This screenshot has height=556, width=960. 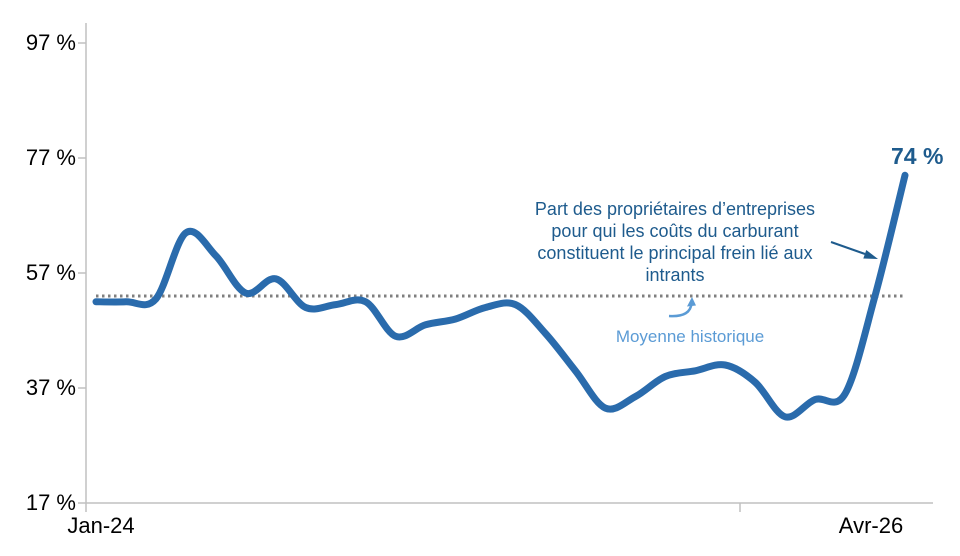 What do you see at coordinates (675, 209) in the screenshot?
I see `annotation-line-1: Part des propriétaires d’entreprises` at bounding box center [675, 209].